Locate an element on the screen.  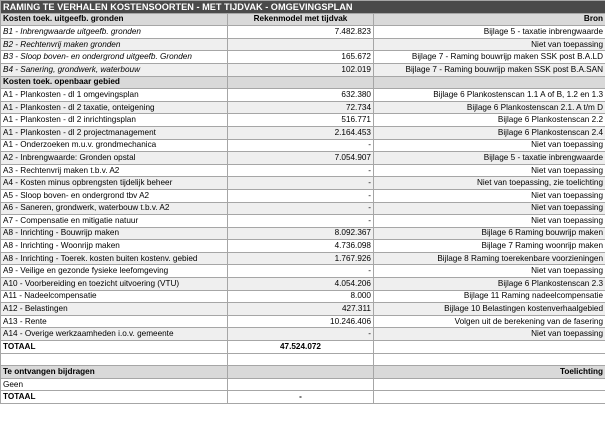
cost-item-name: A2 - Inbrengwaarde: Gronden opstal is located at coordinates (114, 158).